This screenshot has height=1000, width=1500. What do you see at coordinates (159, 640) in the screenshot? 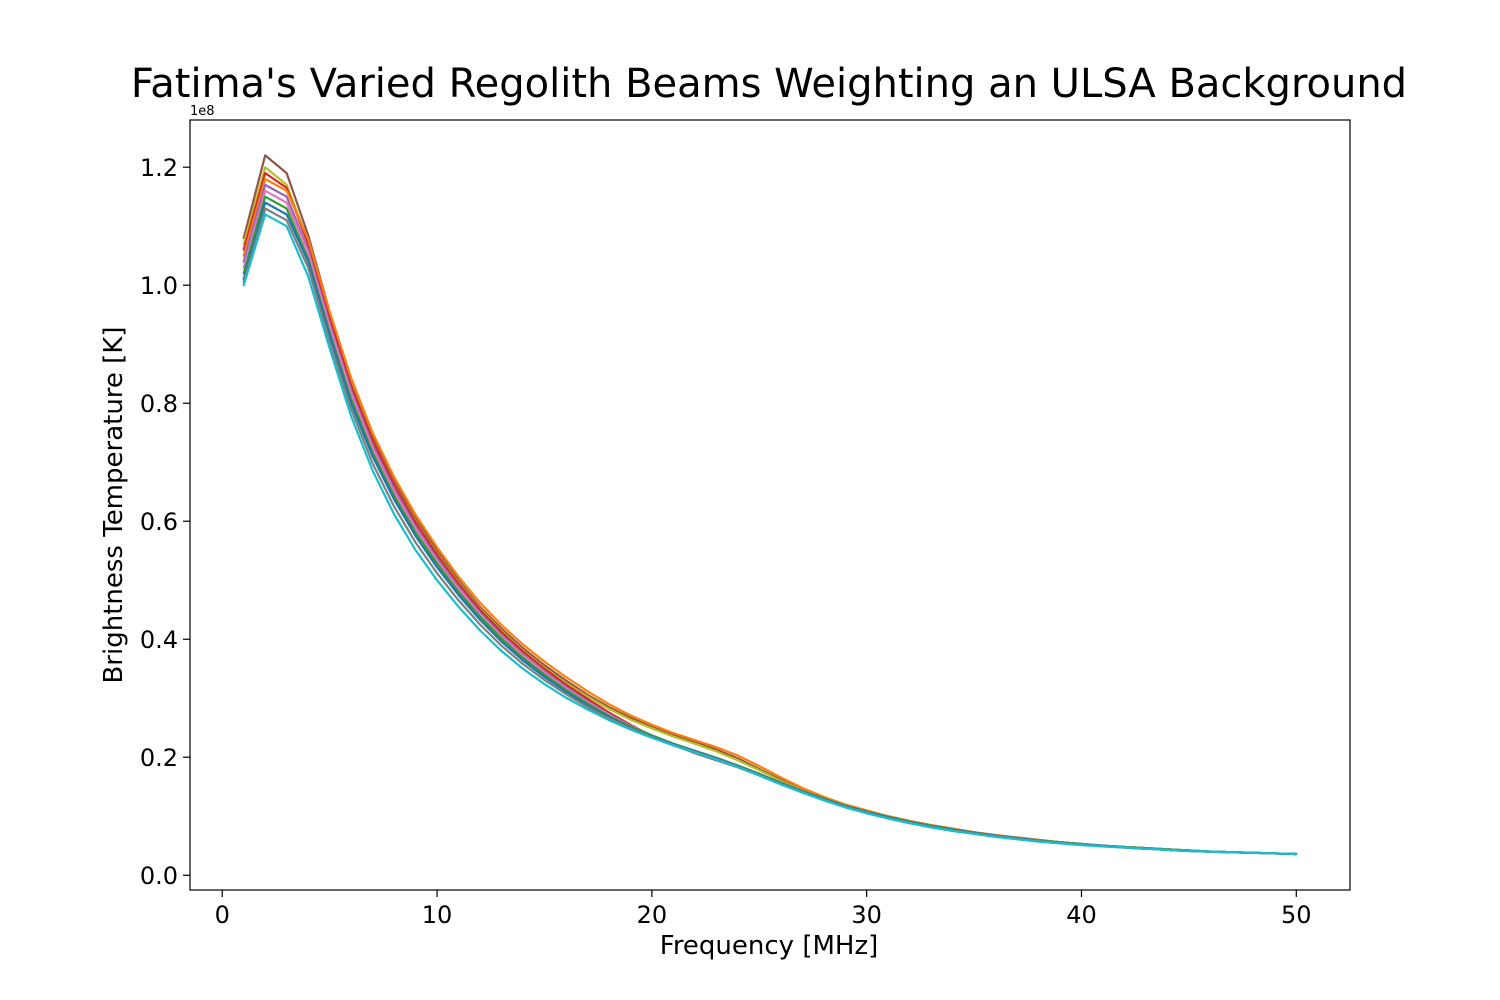
I see `y-tick-label: 0.4` at bounding box center [159, 640].